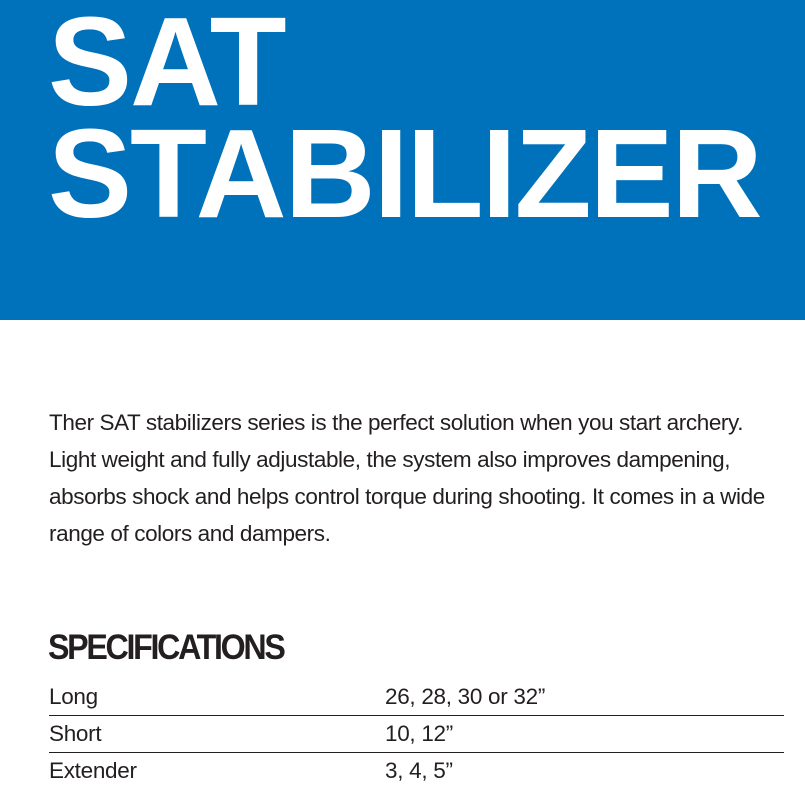 The width and height of the screenshot is (805, 797). Describe the element at coordinates (73, 696) in the screenshot. I see `spec-label: Long` at that location.